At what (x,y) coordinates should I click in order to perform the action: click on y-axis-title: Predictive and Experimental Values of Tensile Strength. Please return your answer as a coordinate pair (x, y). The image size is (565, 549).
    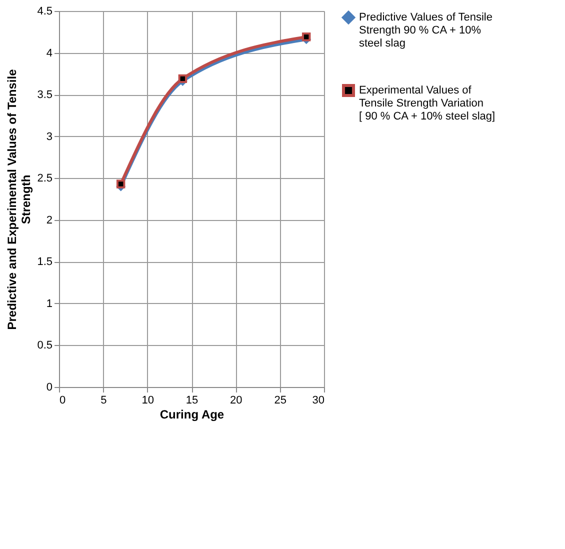
    Looking at the image, I should click on (19, 199).